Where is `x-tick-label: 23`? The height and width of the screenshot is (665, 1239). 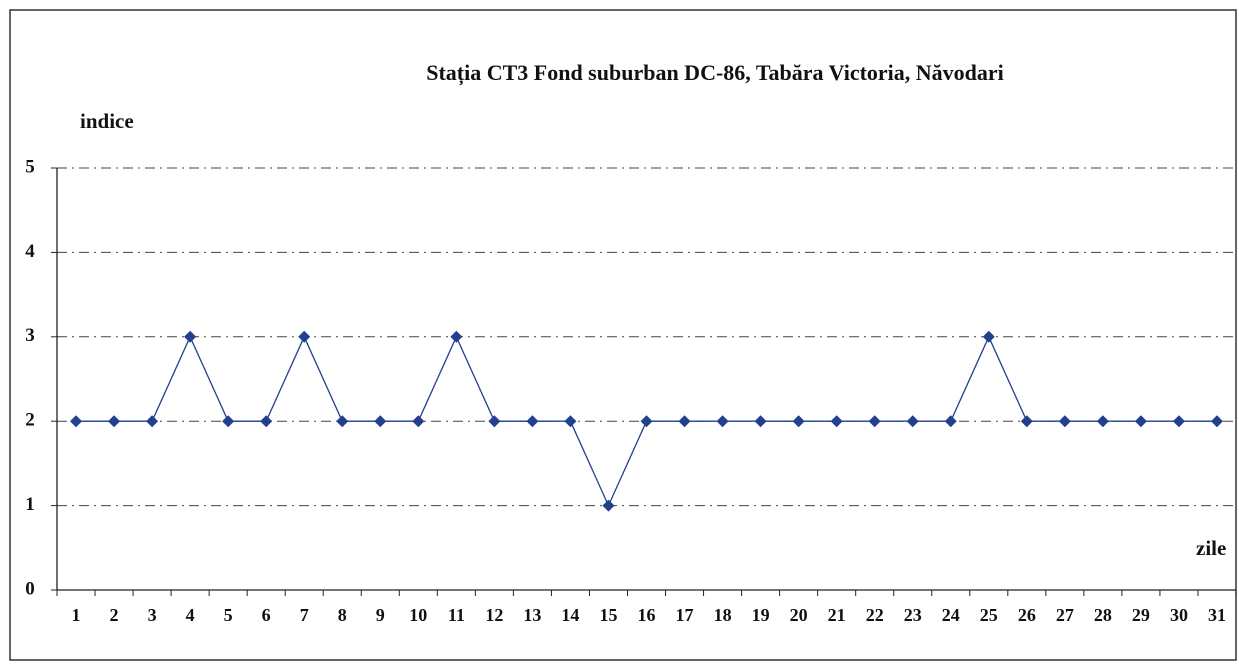 x-tick-label: 23 is located at coordinates (913, 615).